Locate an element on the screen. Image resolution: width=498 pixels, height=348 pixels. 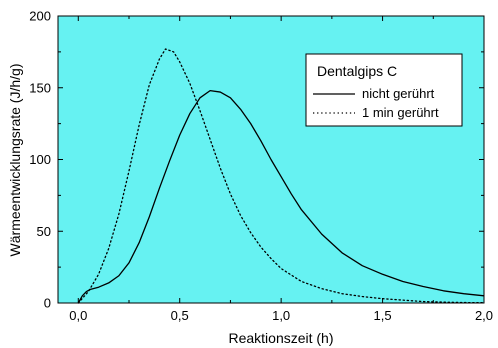
y-tick-label: 50 is located at coordinates (44, 231).